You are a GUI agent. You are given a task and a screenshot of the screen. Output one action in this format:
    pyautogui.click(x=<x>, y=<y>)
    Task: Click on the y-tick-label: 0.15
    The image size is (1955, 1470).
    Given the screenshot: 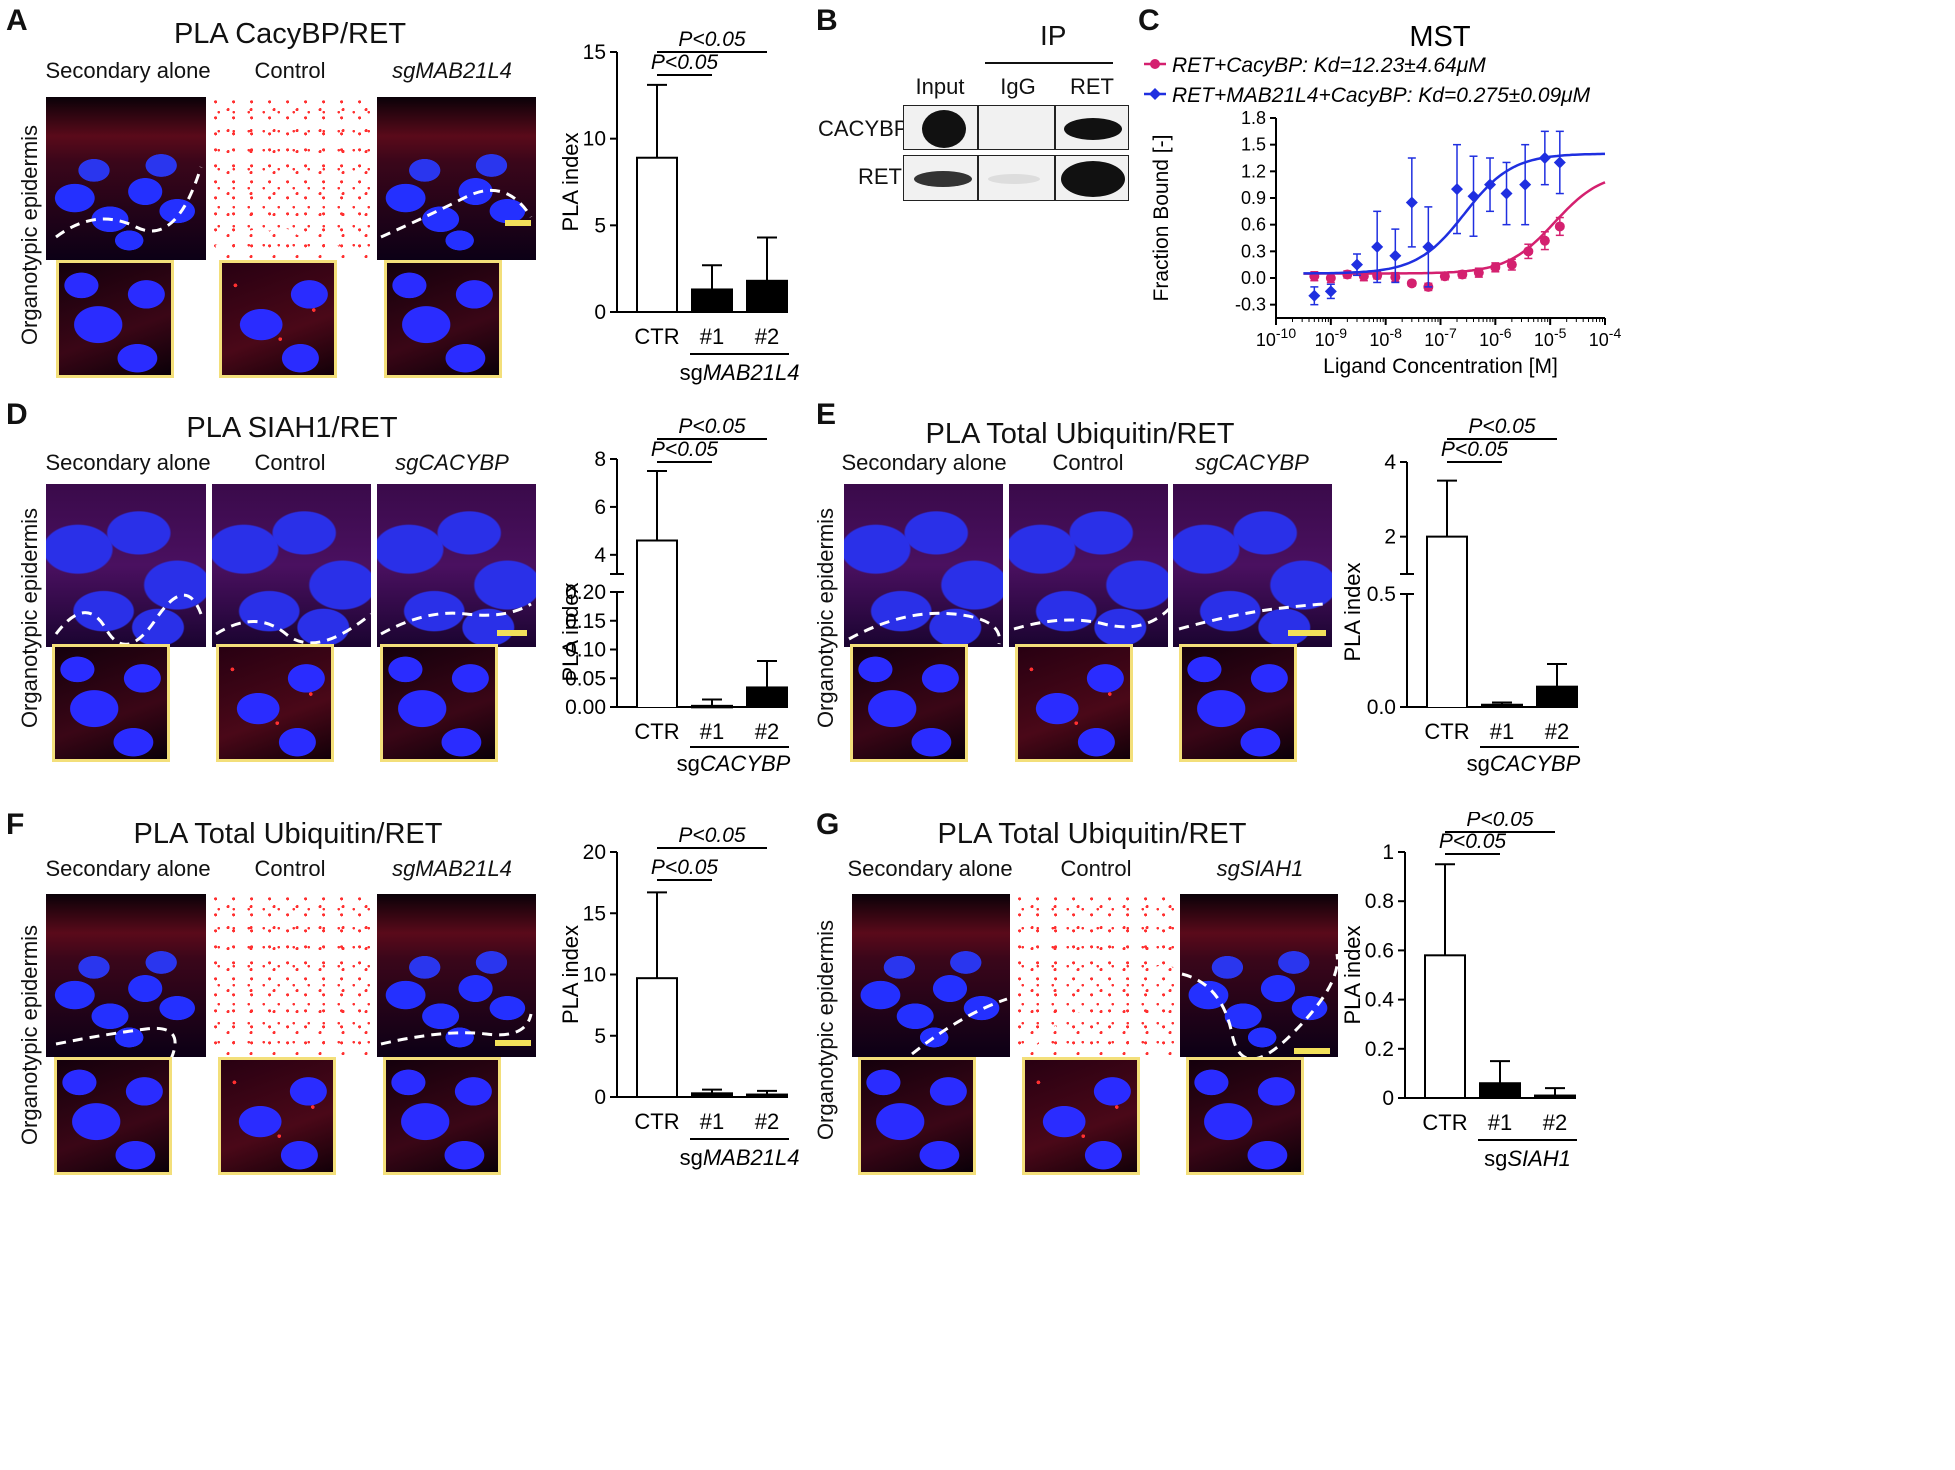 What is the action you would take?
    pyautogui.click(x=585, y=621)
    